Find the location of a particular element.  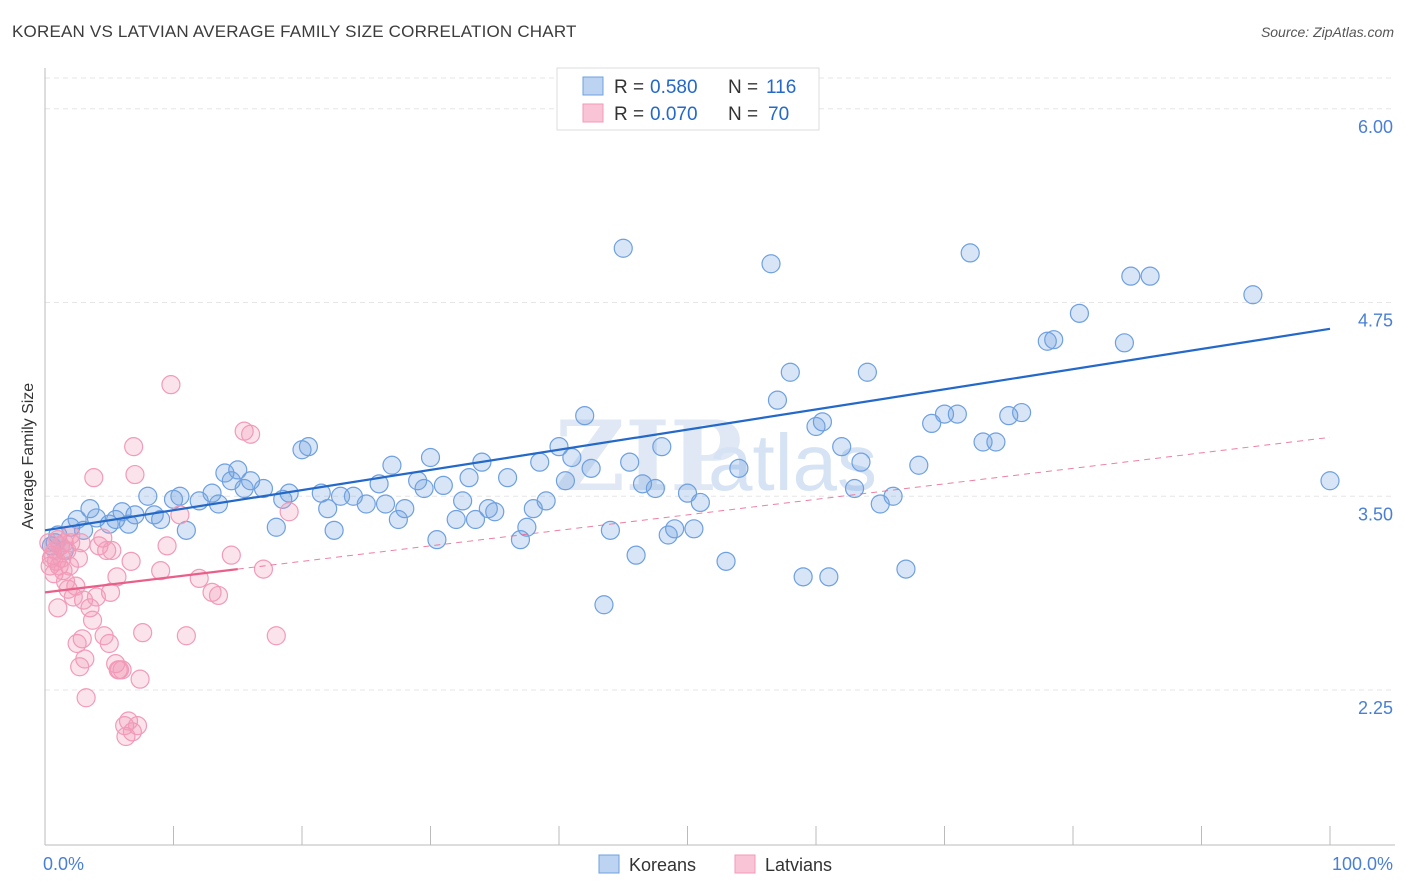

y-tick-labels: 2.25 3.50 4.75 6.00 is located at coordinates (1375, 417).